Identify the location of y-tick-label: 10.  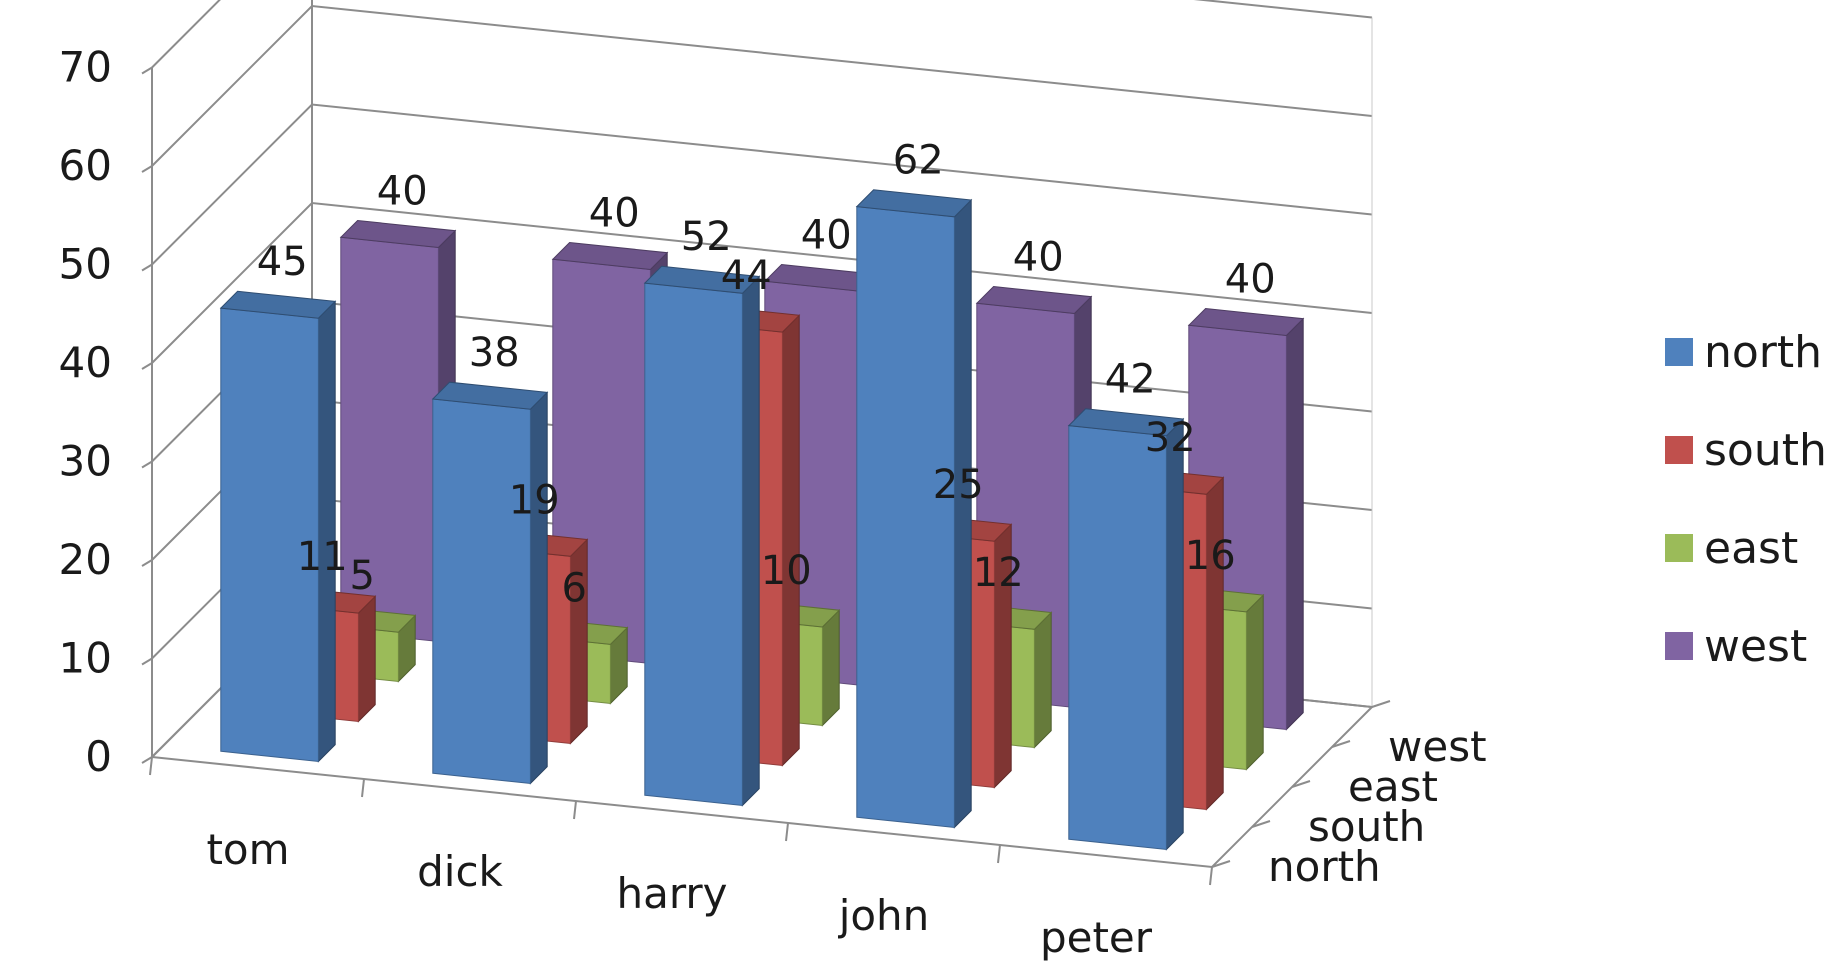
(85, 658).